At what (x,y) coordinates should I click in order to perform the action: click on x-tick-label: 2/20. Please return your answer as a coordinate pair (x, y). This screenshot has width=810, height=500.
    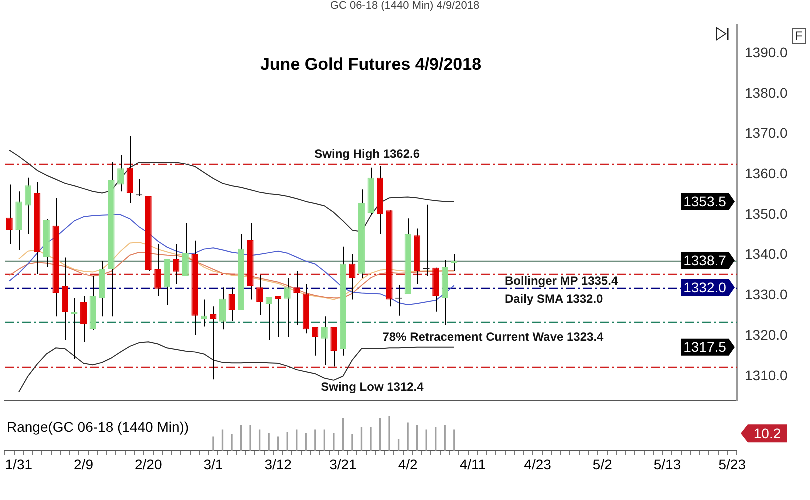
    Looking at the image, I should click on (148, 464).